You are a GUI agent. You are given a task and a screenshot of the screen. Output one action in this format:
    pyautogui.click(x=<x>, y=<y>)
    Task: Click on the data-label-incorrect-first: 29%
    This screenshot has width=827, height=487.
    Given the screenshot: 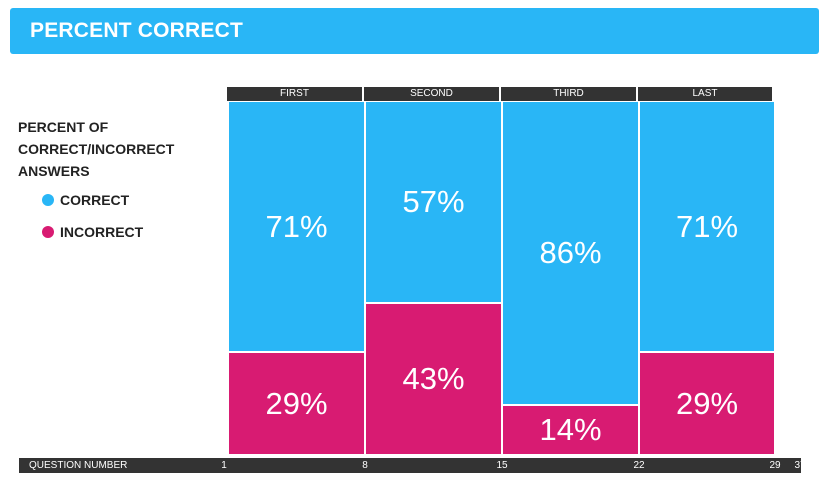 What is the action you would take?
    pyautogui.click(x=296, y=403)
    